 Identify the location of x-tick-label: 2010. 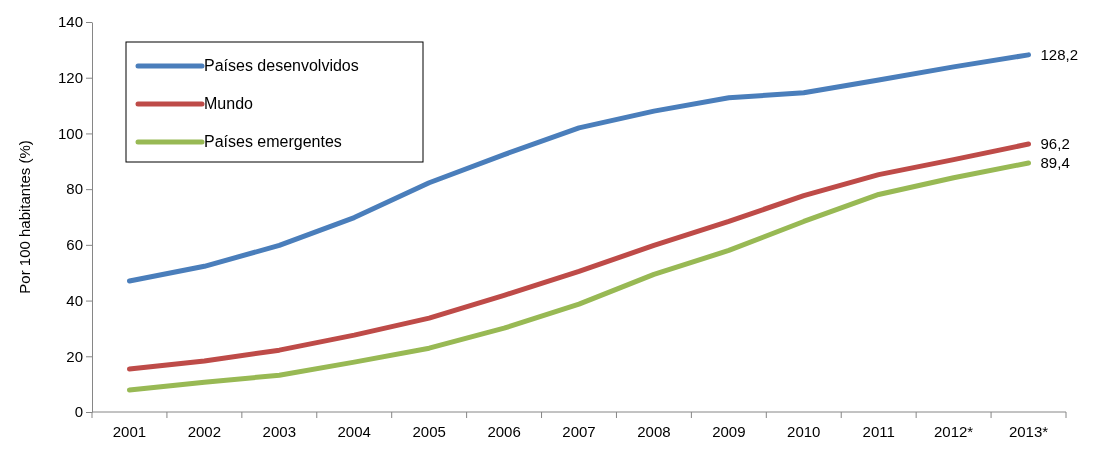
(804, 431).